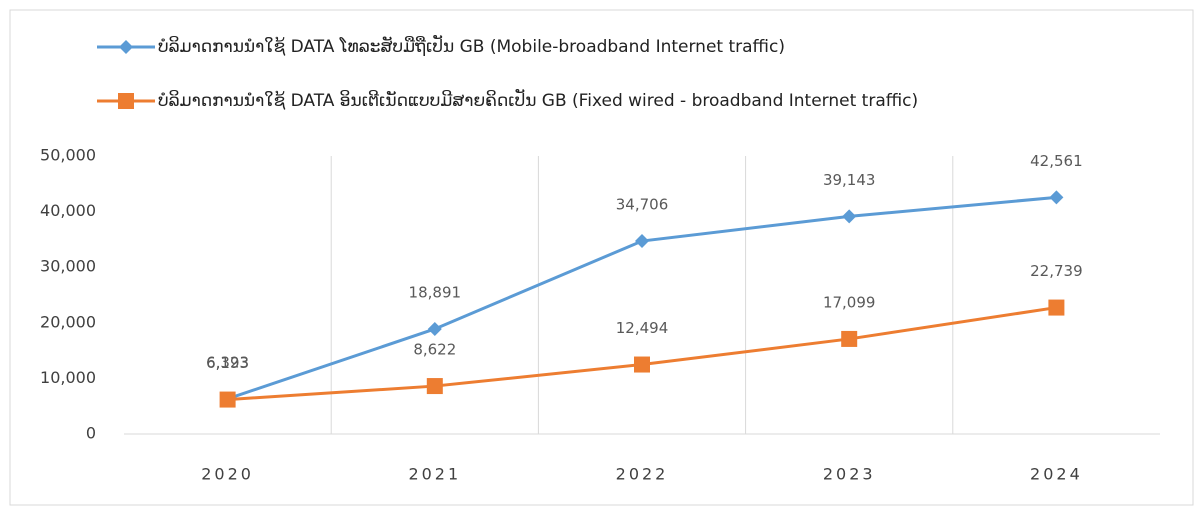 Image resolution: width=1194 pixels, height=506 pixels. Describe the element at coordinates (91, 433) in the screenshot. I see `y-tick-label: 0` at that location.